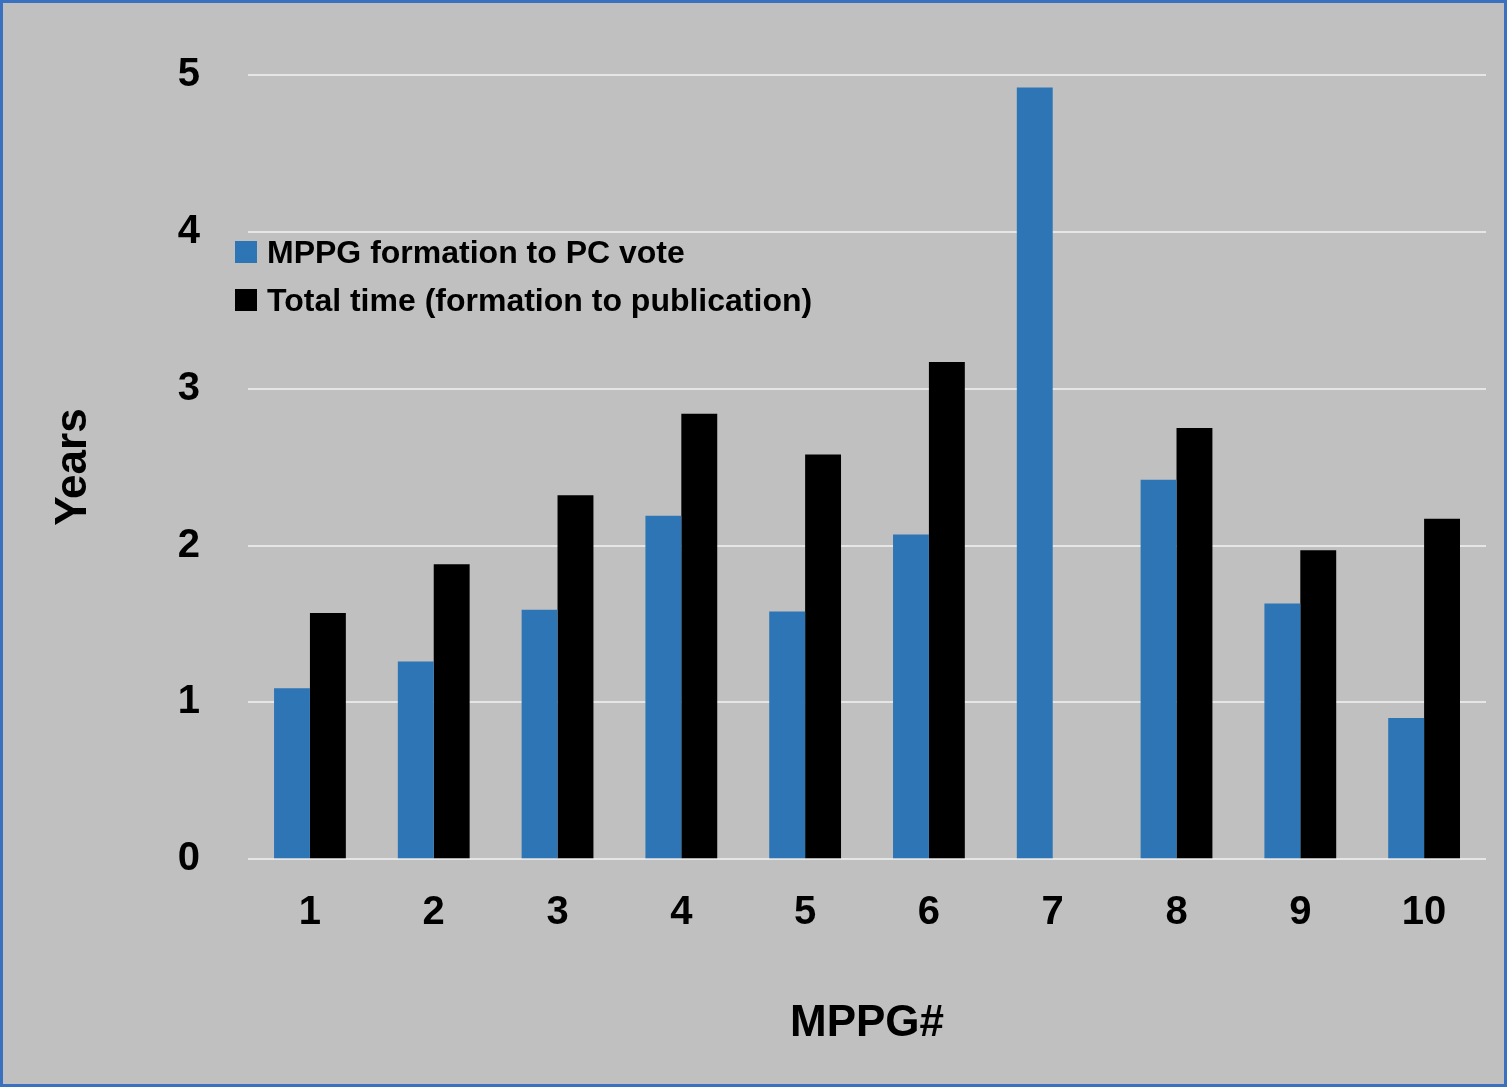  Describe the element at coordinates (189, 72) in the screenshot. I see `y-tick-label: 5` at that location.